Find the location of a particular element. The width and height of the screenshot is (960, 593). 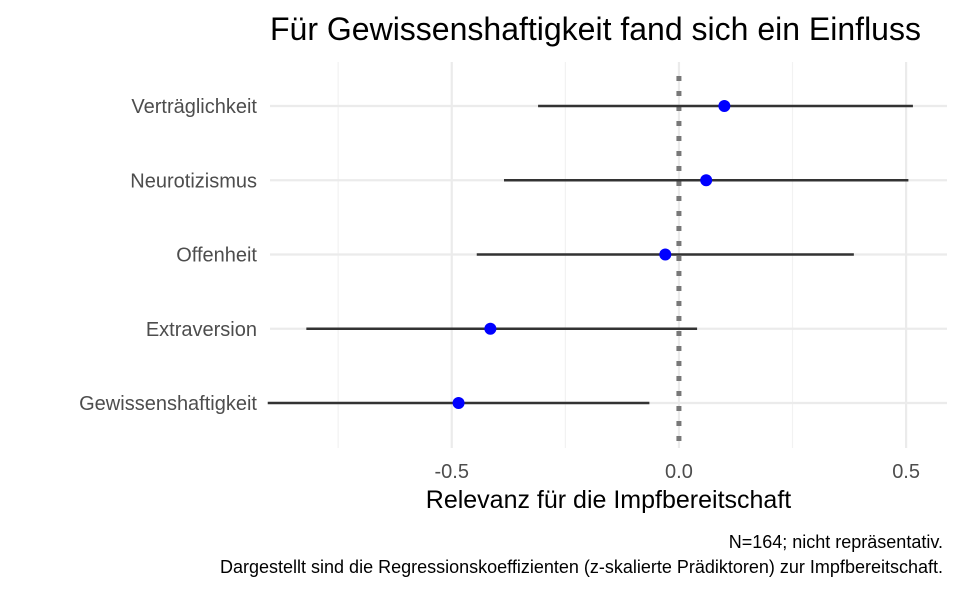

x-axis-tick-labels: -0.5 0.0 0.5 is located at coordinates (678, 472).